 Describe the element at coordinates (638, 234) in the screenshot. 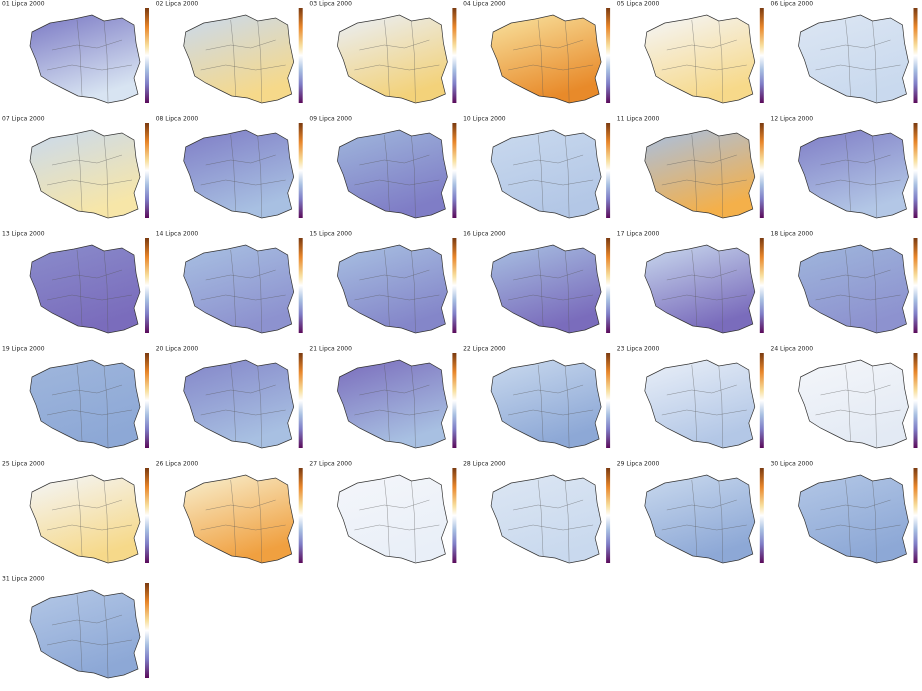

I see `map-title: 17 Lipca 2000` at that location.